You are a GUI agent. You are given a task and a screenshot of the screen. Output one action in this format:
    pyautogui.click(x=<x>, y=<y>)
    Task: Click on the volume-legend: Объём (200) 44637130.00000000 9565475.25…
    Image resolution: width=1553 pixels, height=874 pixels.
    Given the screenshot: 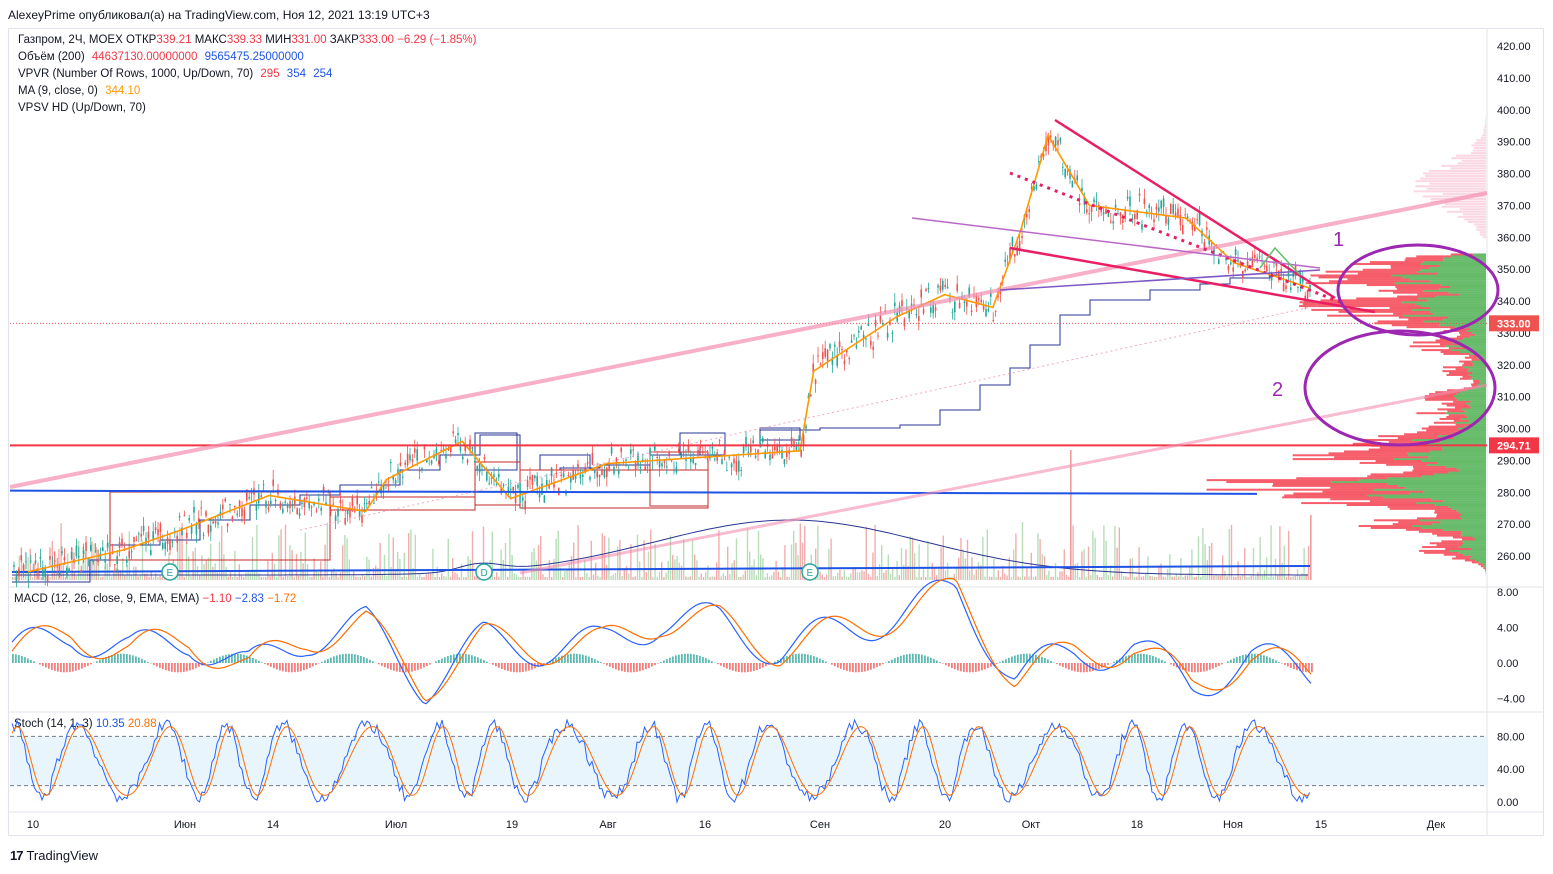 What is the action you would take?
    pyautogui.click(x=161, y=57)
    